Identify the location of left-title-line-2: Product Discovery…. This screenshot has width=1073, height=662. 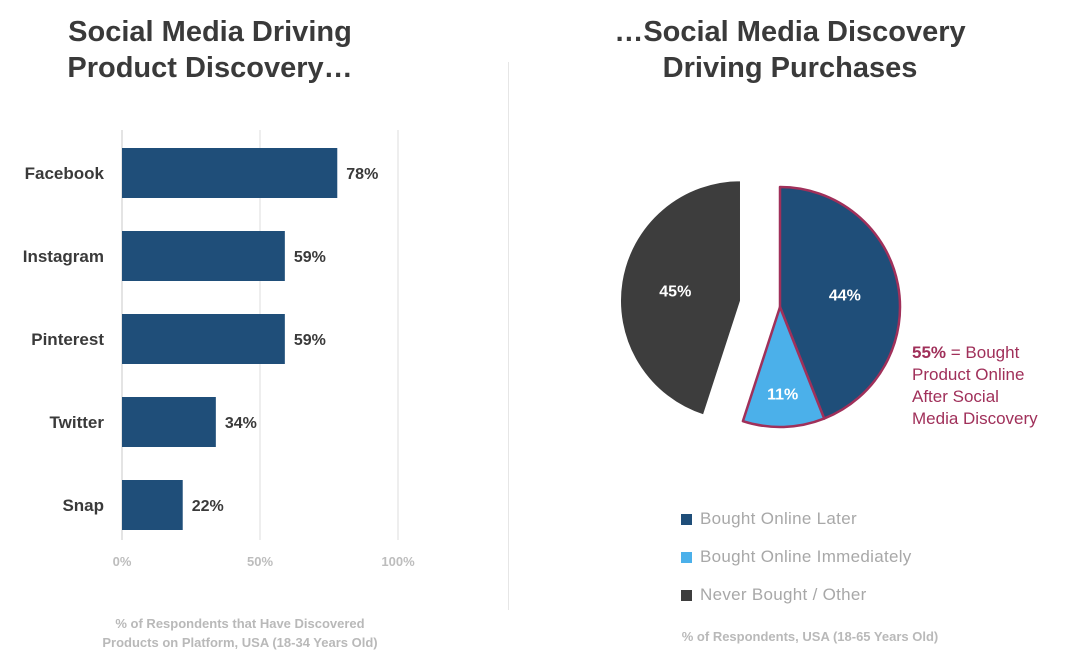
(210, 68).